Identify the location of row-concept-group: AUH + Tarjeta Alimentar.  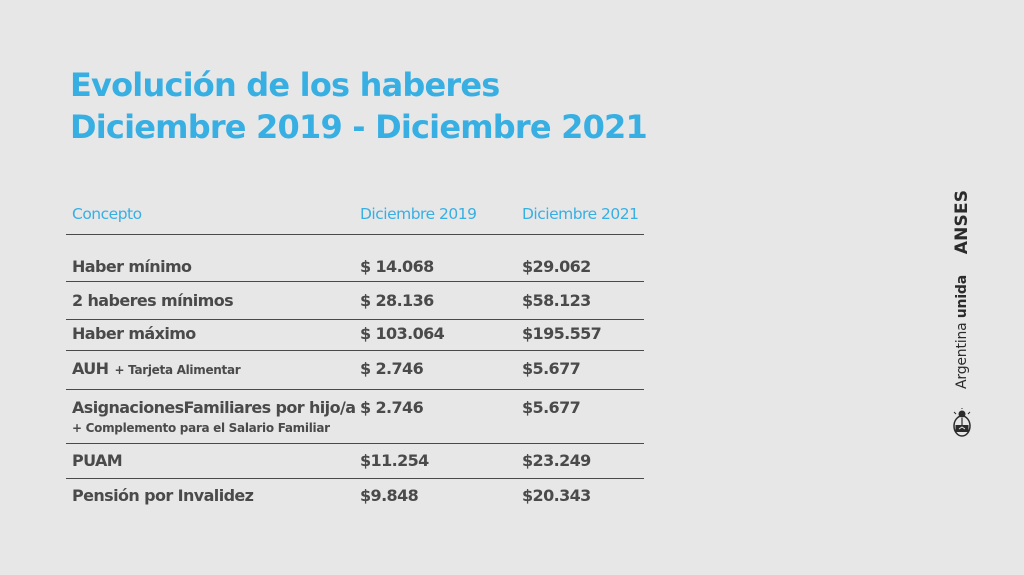
(156, 368).